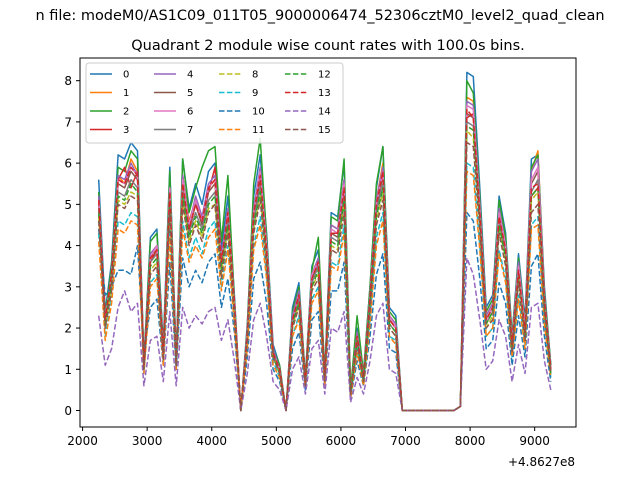  What do you see at coordinates (147, 441) in the screenshot?
I see `x-tick-label: 3000` at bounding box center [147, 441].